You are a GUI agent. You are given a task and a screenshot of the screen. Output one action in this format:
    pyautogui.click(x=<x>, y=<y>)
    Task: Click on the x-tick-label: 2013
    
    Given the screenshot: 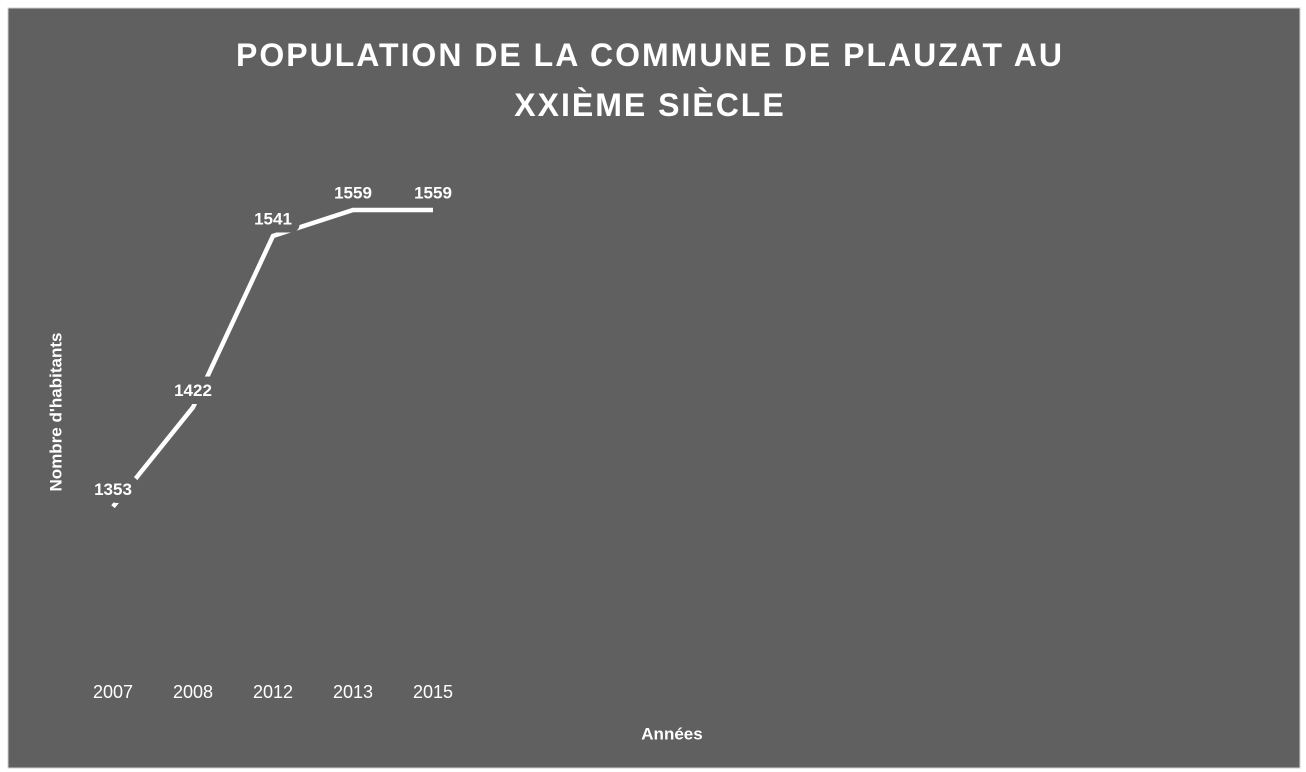 What is the action you would take?
    pyautogui.click(x=353, y=692)
    